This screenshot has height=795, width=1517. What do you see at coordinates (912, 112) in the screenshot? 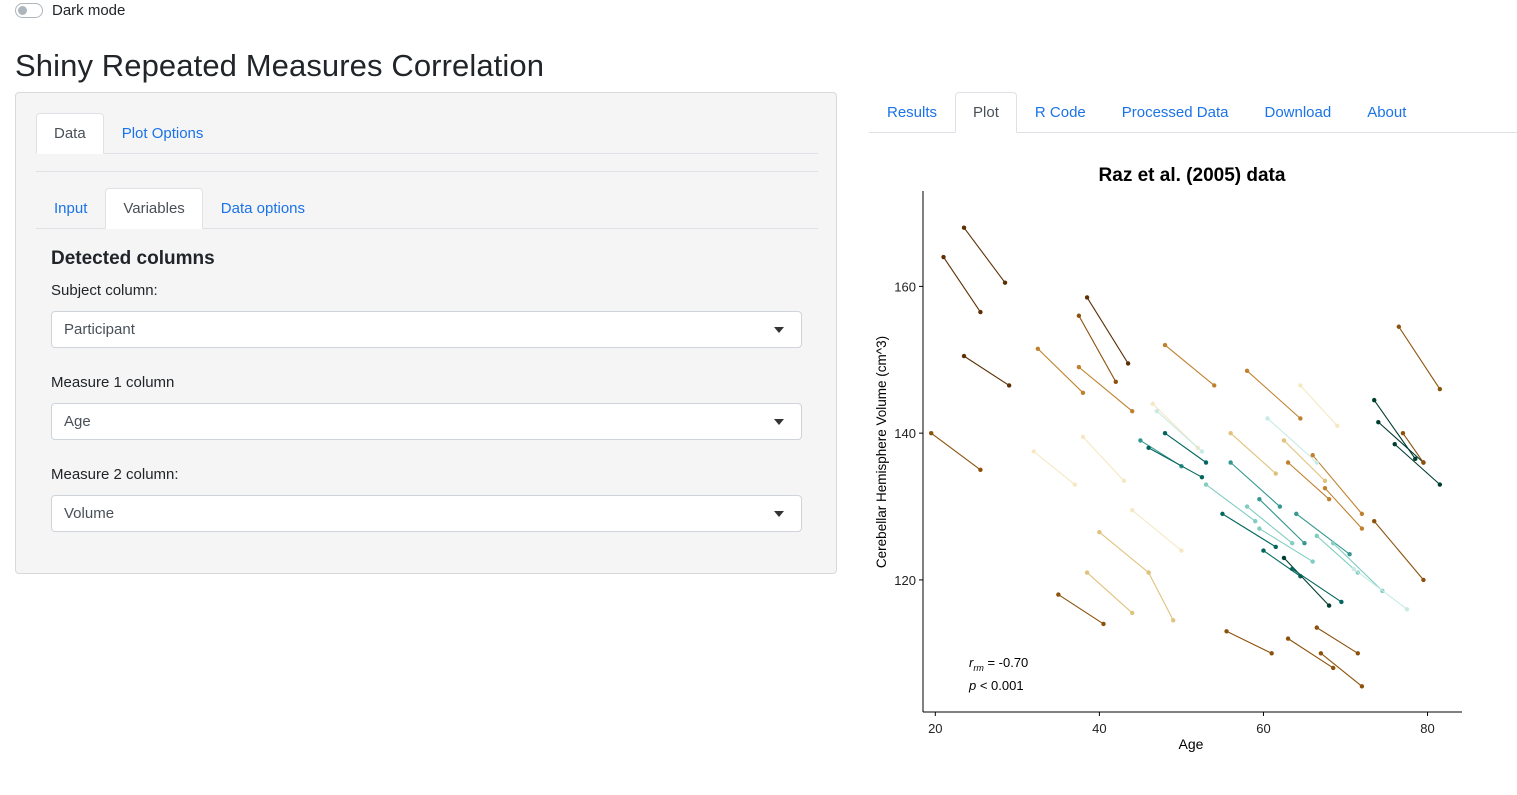
I see `tab-results: Results` at bounding box center [912, 112].